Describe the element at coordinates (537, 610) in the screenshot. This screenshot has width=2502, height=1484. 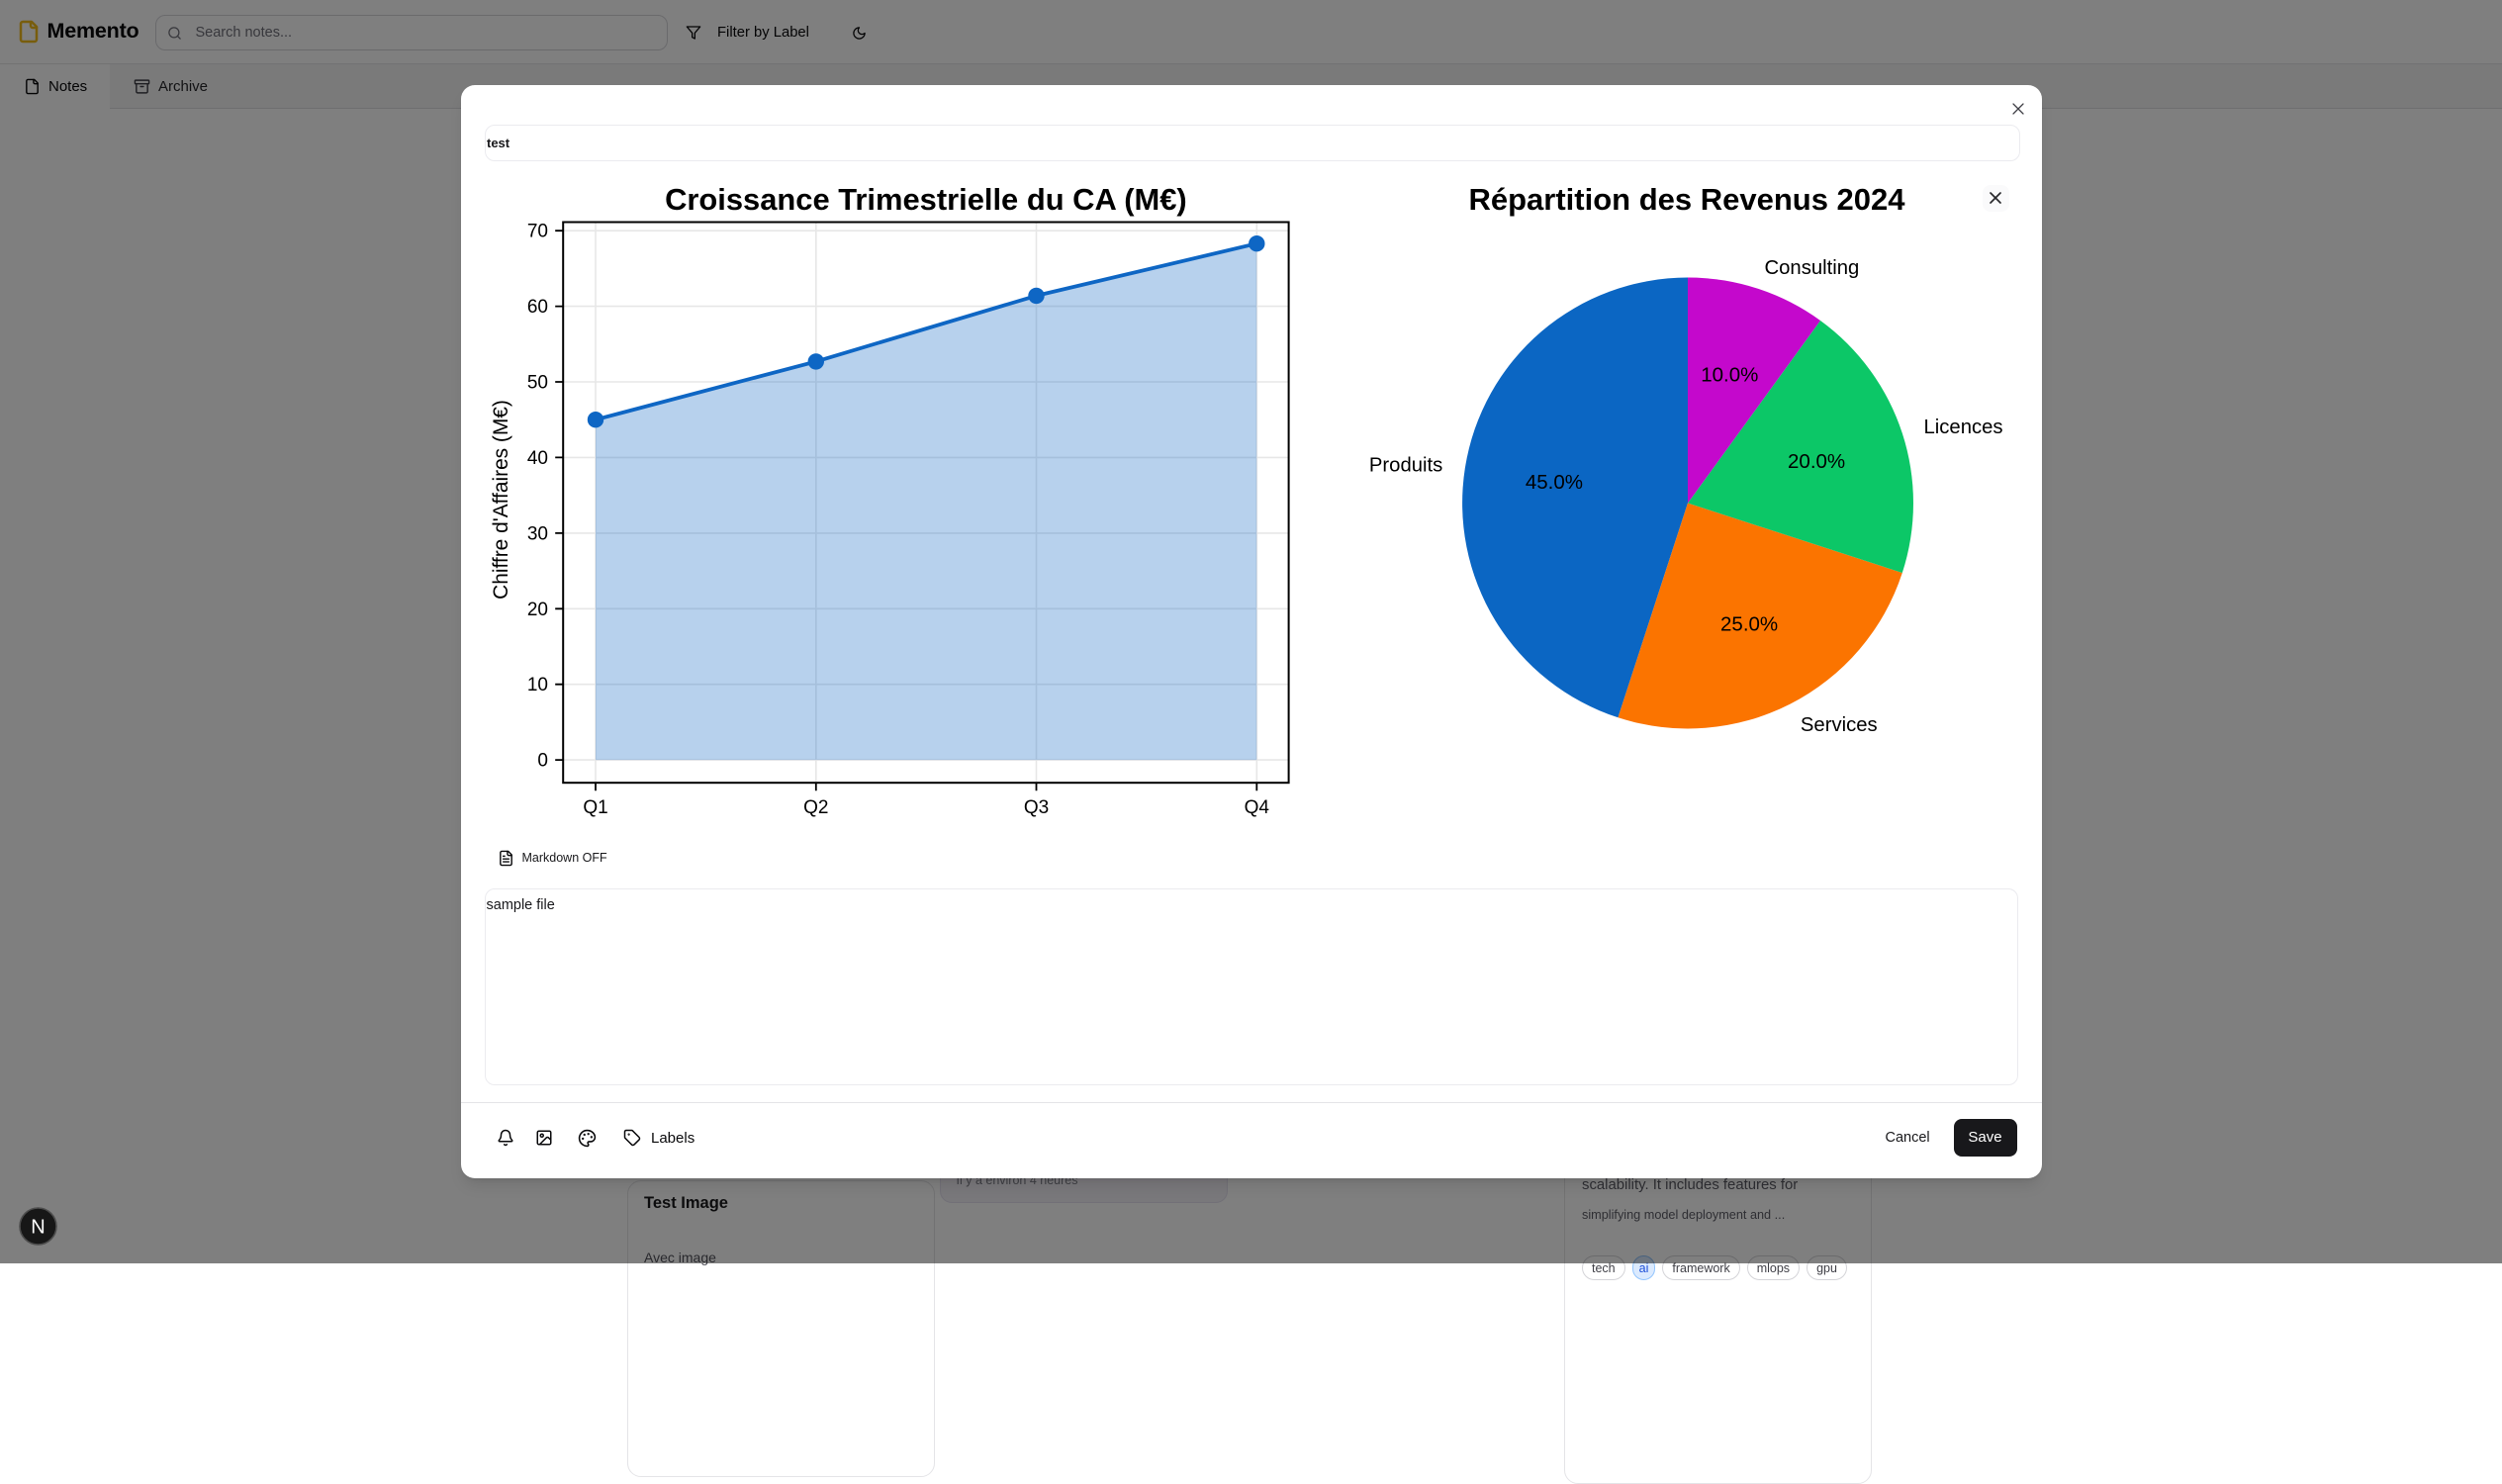
I see `svg-text: 20` at that location.